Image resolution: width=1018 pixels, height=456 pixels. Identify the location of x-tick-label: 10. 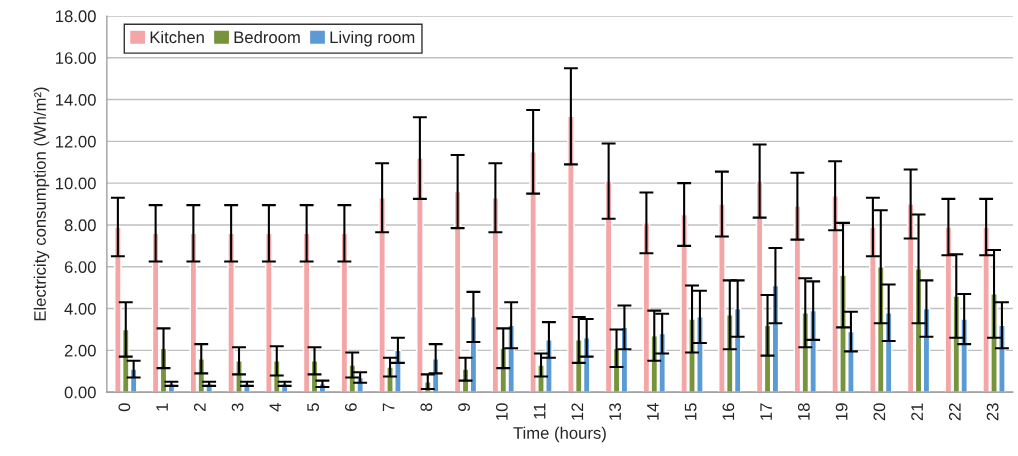
(501, 411).